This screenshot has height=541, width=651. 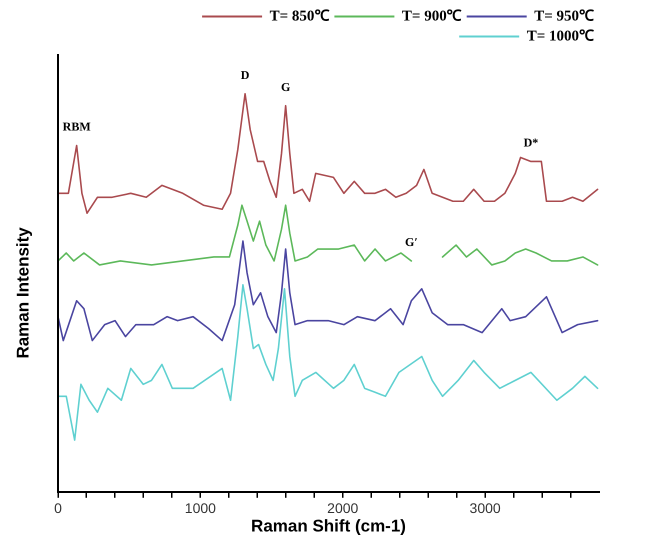 What do you see at coordinates (328, 526) in the screenshot?
I see `x-axis-title: Raman Shift (cm-1)` at bounding box center [328, 526].